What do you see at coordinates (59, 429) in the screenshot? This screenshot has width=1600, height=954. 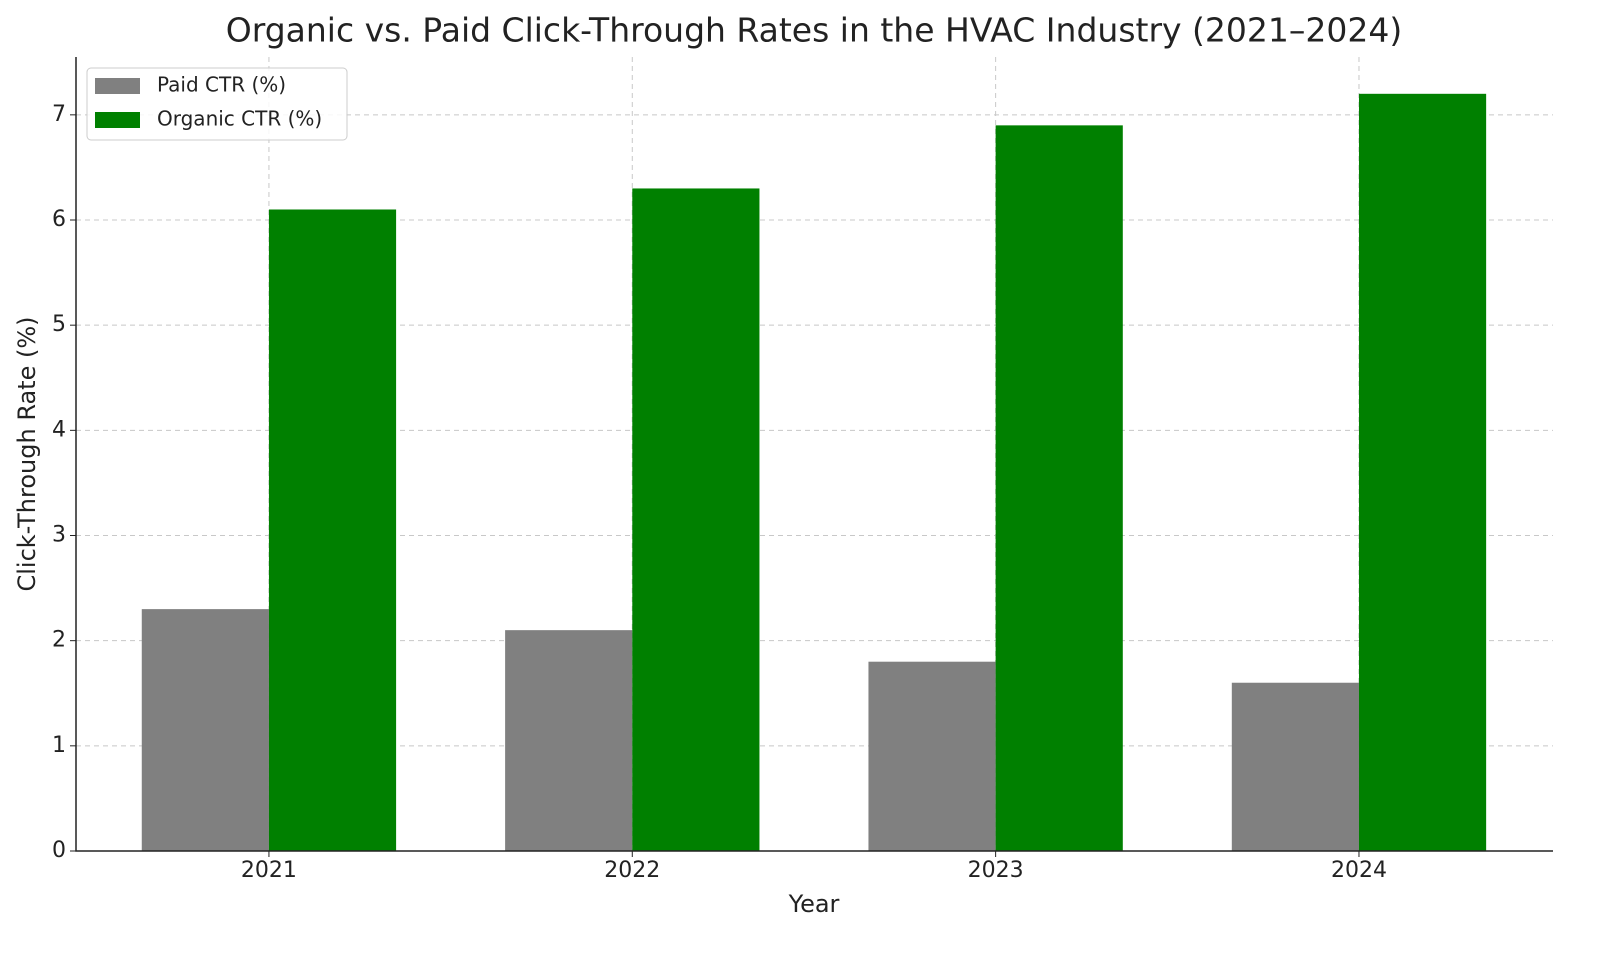 I see `y-tick-label: 4` at bounding box center [59, 429].